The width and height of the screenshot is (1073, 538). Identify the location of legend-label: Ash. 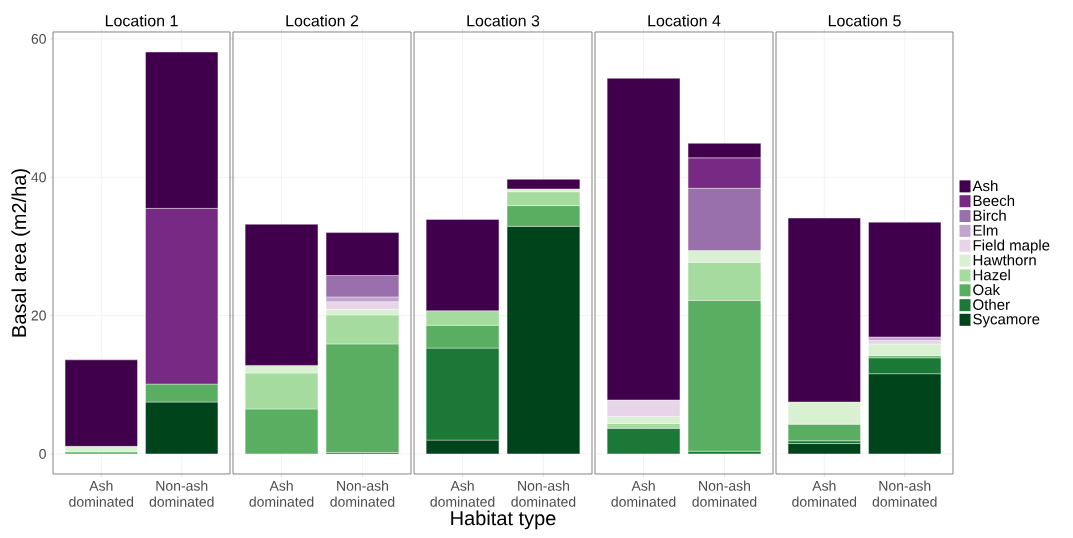
(985, 186).